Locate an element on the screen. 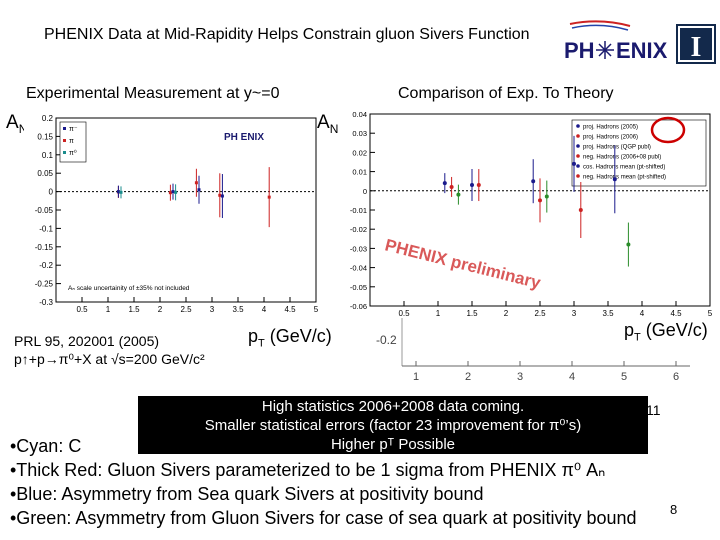 This screenshot has width=720, height=540. right-x-tick-label: 4.5 is located at coordinates (676, 313).